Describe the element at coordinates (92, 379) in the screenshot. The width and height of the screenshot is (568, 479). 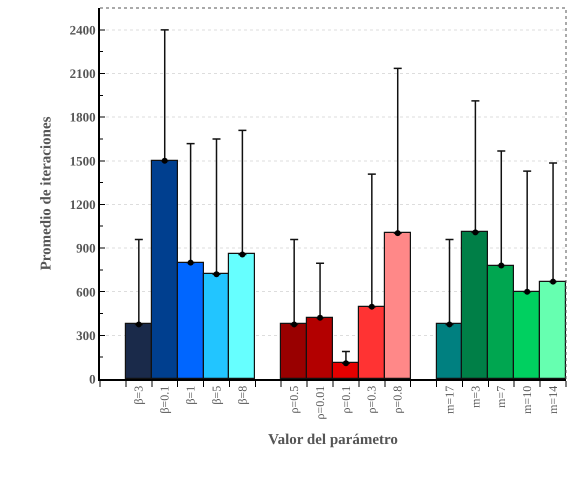
I see `y-tick-label: 0` at that location.